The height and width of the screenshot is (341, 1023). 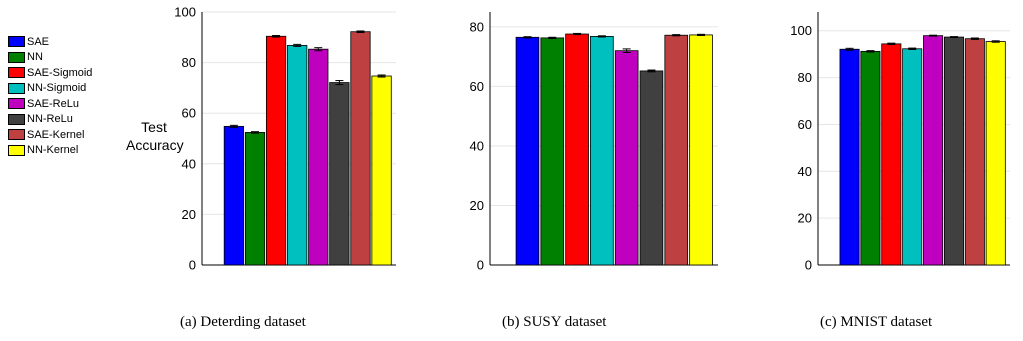 I want to click on legend-item: SAE-Kernel, so click(x=50, y=135).